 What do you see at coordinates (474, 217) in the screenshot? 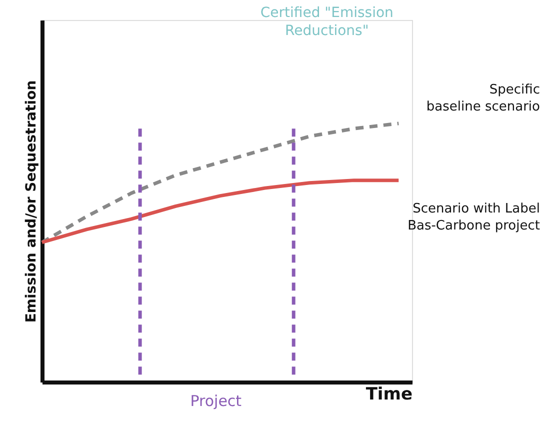
I see `series-label: Scenario with Label Bas-Carbone project` at bounding box center [474, 217].